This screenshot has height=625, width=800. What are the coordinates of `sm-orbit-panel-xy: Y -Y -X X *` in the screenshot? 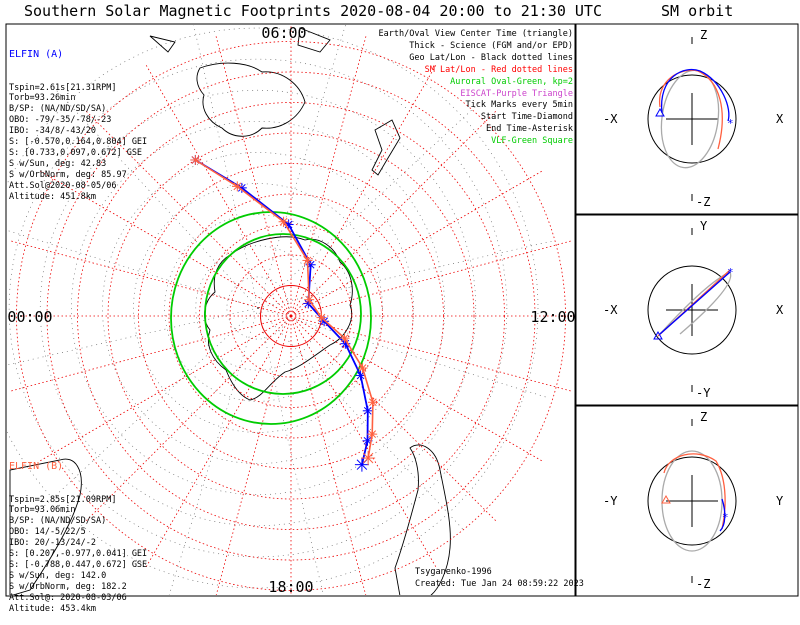 It's located at (693, 309).